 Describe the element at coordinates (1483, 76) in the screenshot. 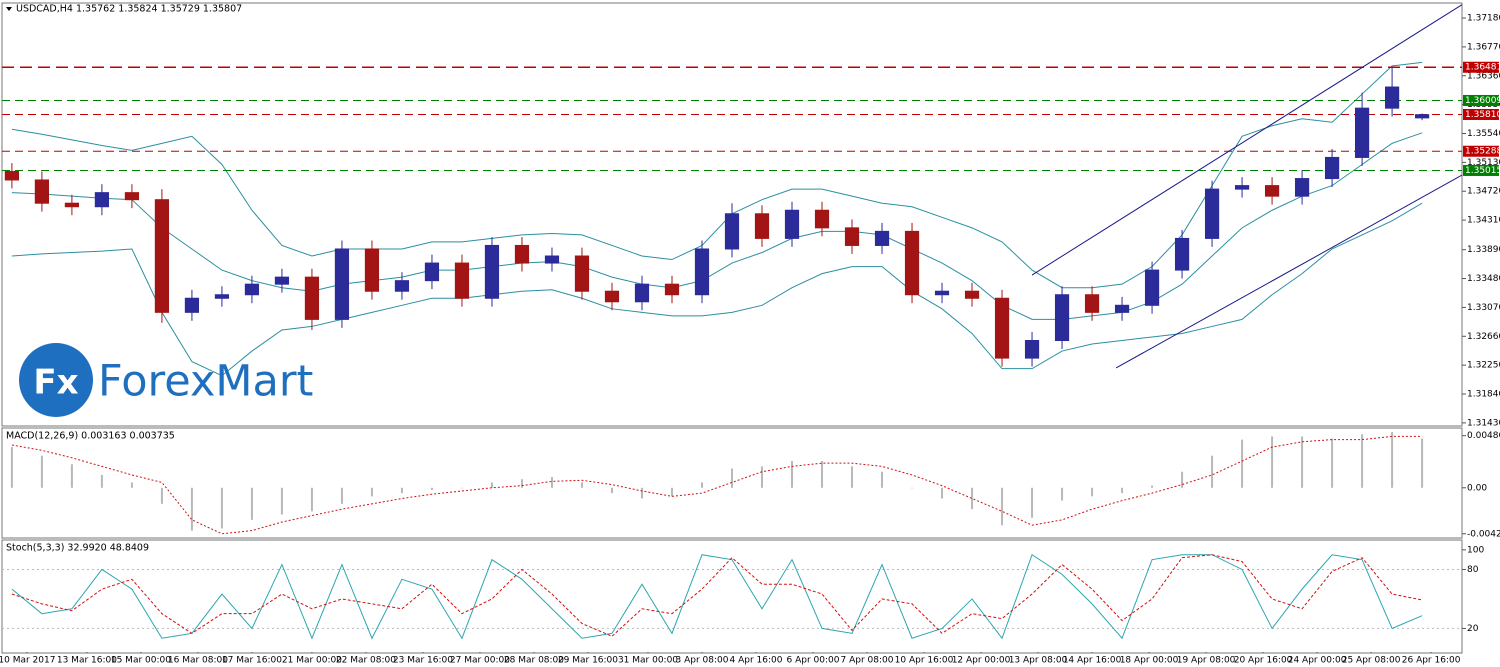

I see `y-tick-label: 1.36360` at that location.